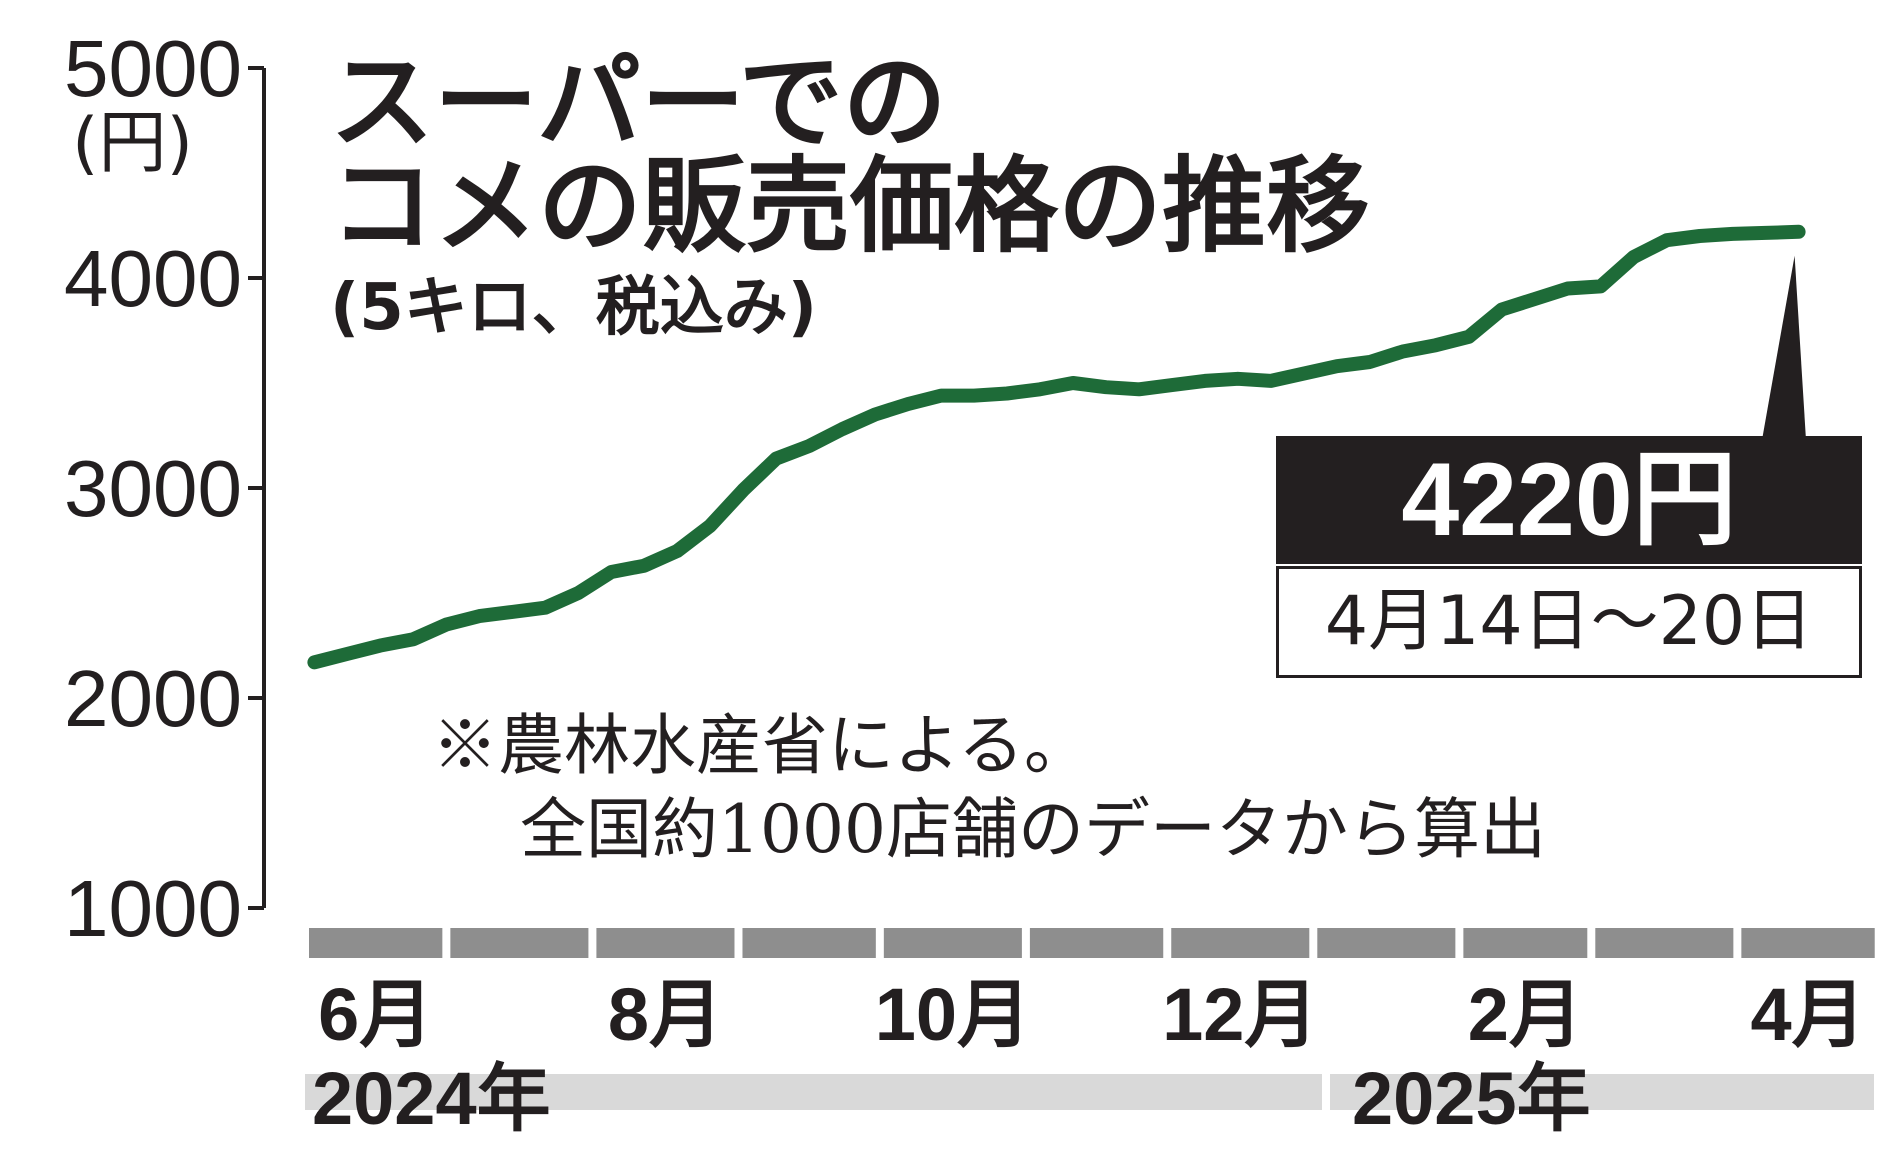  What do you see at coordinates (153, 698) in the screenshot?
I see `y-tick-label: 2000` at bounding box center [153, 698].